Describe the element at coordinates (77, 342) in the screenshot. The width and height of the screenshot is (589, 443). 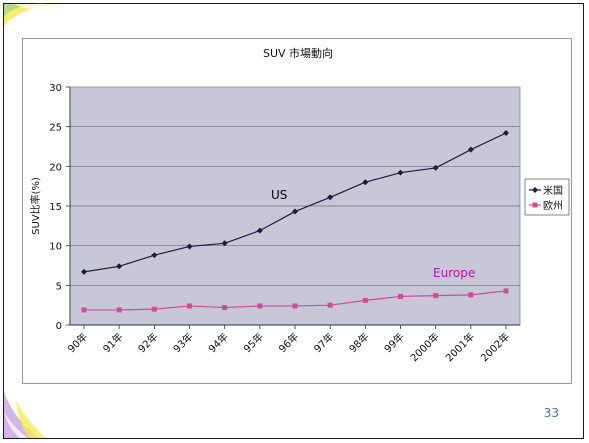
I see `x-tick-label: 90年` at that location.